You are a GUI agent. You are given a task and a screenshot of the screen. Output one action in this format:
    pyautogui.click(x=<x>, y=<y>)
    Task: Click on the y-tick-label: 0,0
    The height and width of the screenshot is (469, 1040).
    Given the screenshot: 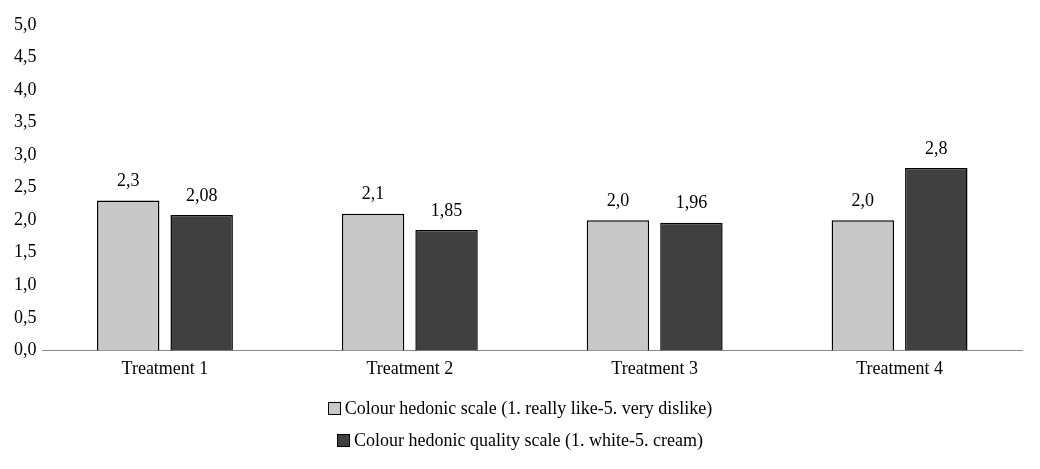 What is the action you would take?
    pyautogui.click(x=25, y=349)
    